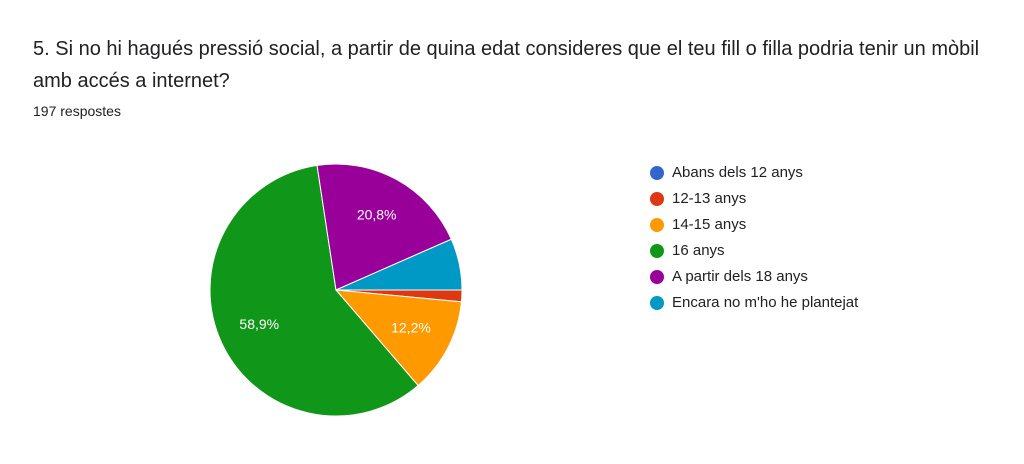 This screenshot has width=1024, height=464. I want to click on legend-label: 12-13 anys, so click(709, 198).